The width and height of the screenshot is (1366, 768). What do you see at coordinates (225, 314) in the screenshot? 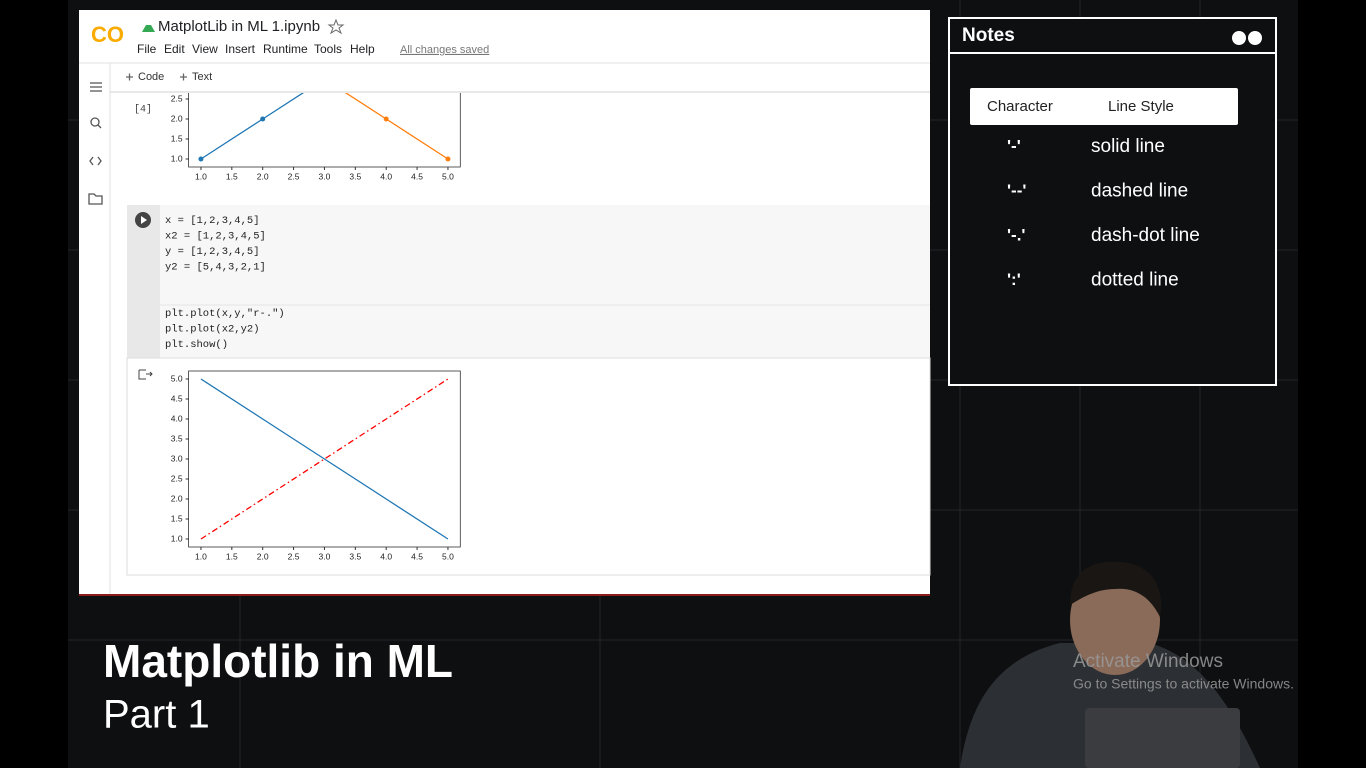
I see `code-line: plt.plot(x,y,"r-.")` at bounding box center [225, 314].